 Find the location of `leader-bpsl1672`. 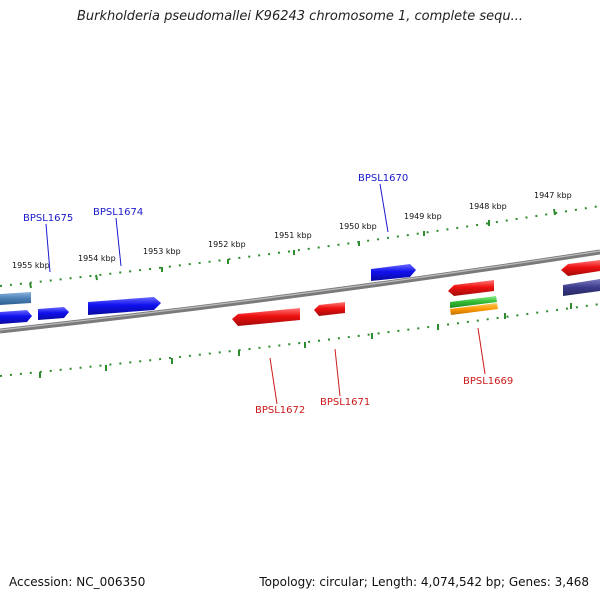

leader-bpsl1672 is located at coordinates (273, 381).